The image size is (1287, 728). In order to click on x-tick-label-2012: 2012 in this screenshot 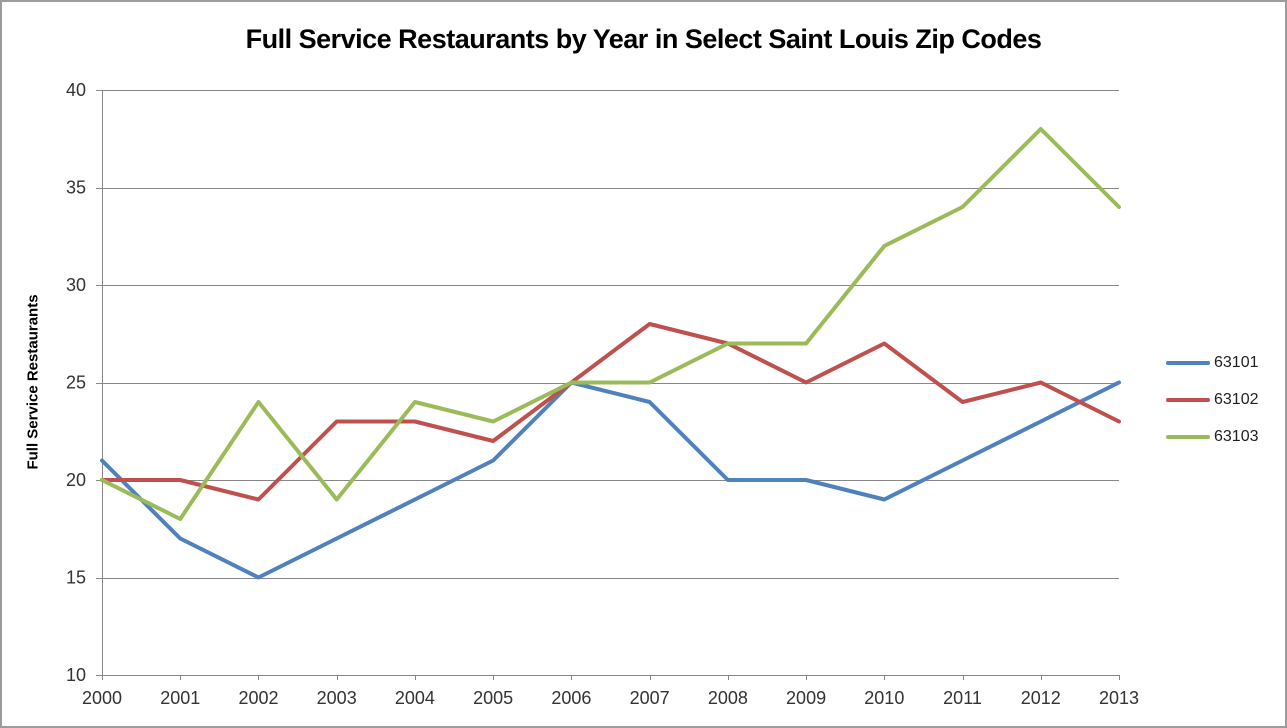, I will do `click(1041, 698)`.